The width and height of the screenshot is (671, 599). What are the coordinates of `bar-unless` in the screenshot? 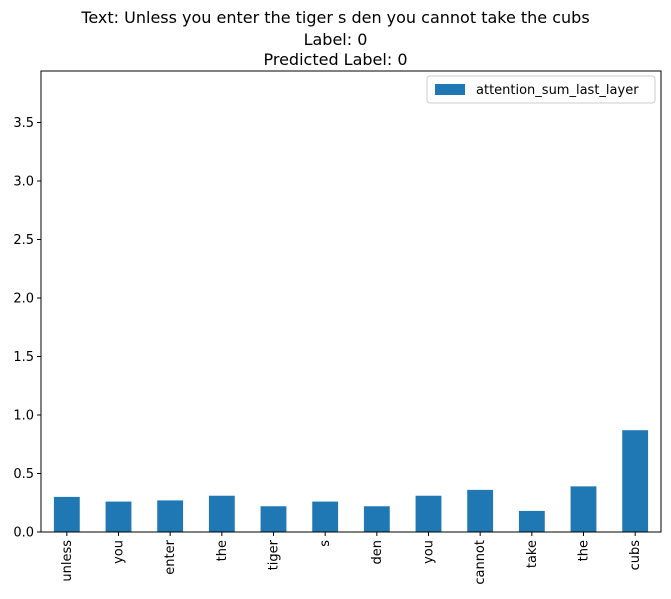 It's located at (66, 514).